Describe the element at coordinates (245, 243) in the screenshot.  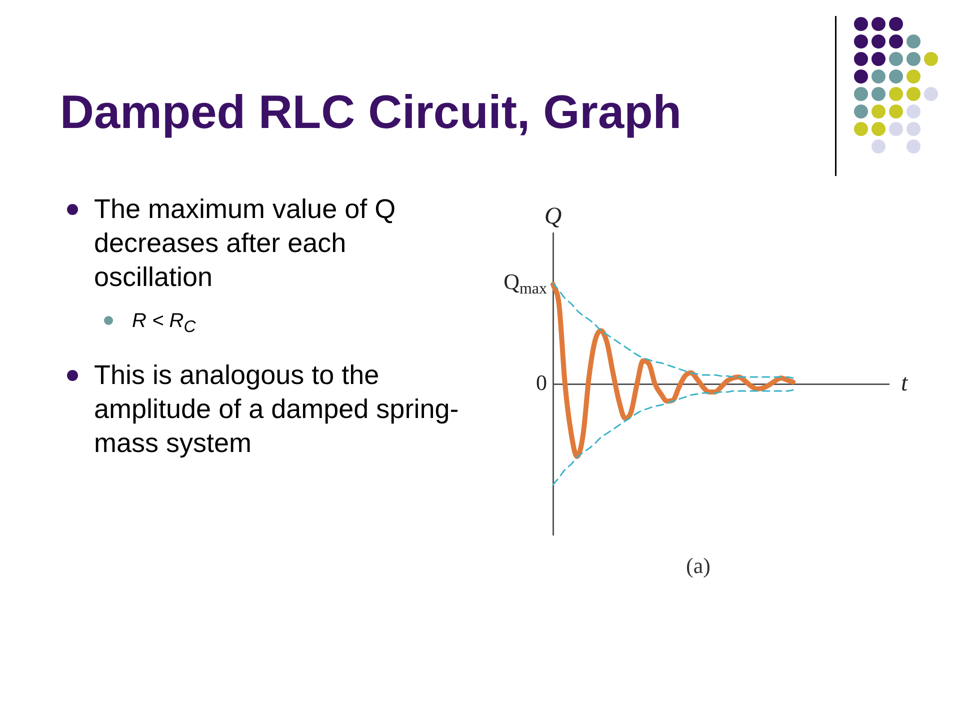
I see `text: The maximum value of Q decreases after each oscillation` at that location.